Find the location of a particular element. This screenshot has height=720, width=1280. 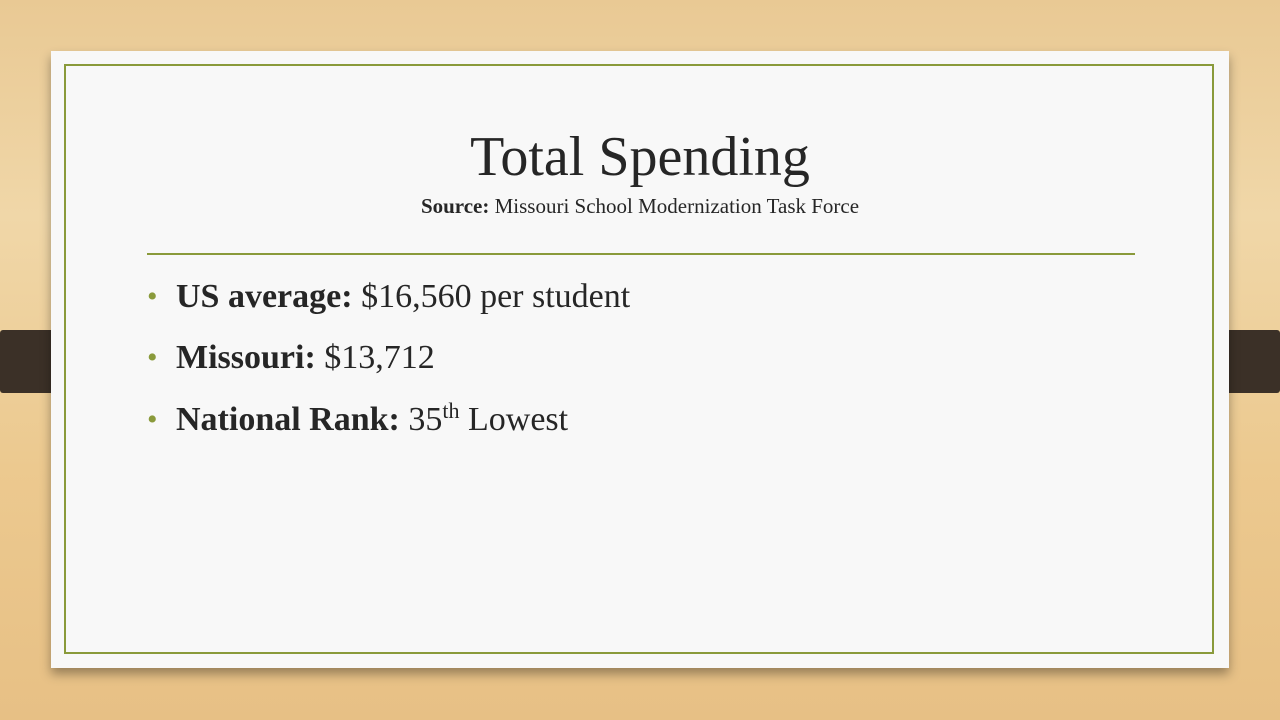

bullet-text: $13,712 is located at coordinates (379, 357).